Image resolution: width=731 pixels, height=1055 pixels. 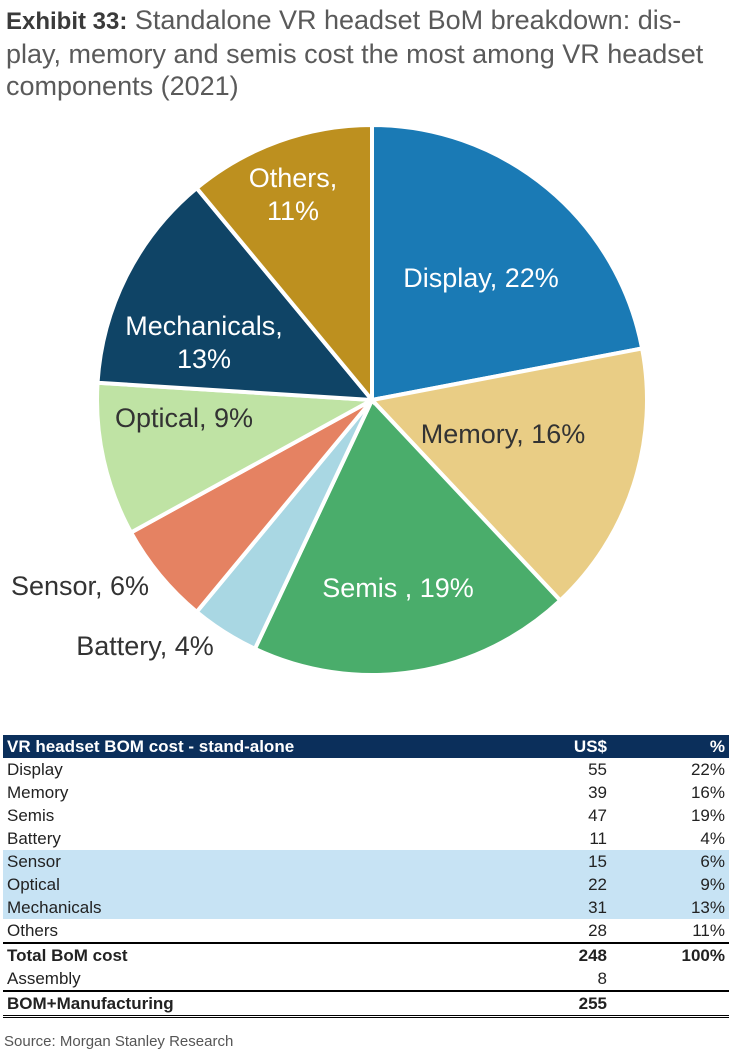 I want to click on cell-usd: 248, so click(x=547, y=954).